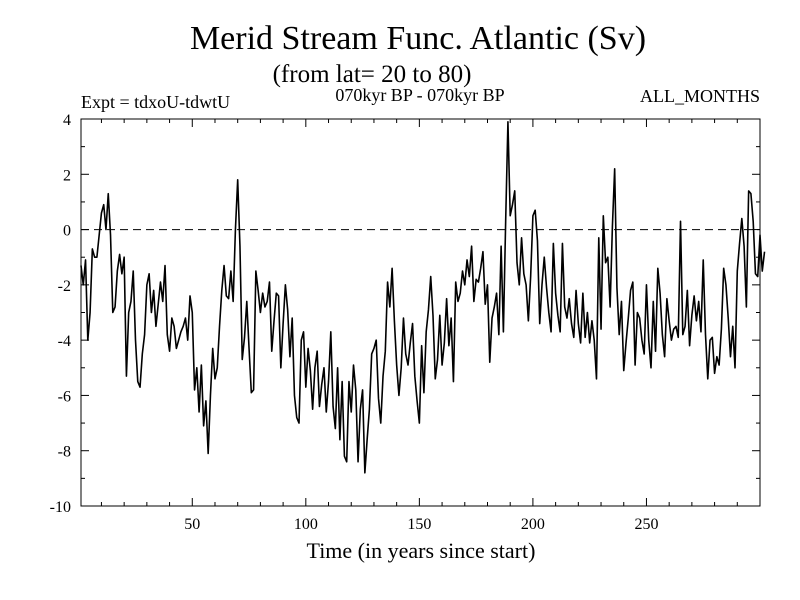  I want to click on y-tick-label: 4, so click(67, 120).